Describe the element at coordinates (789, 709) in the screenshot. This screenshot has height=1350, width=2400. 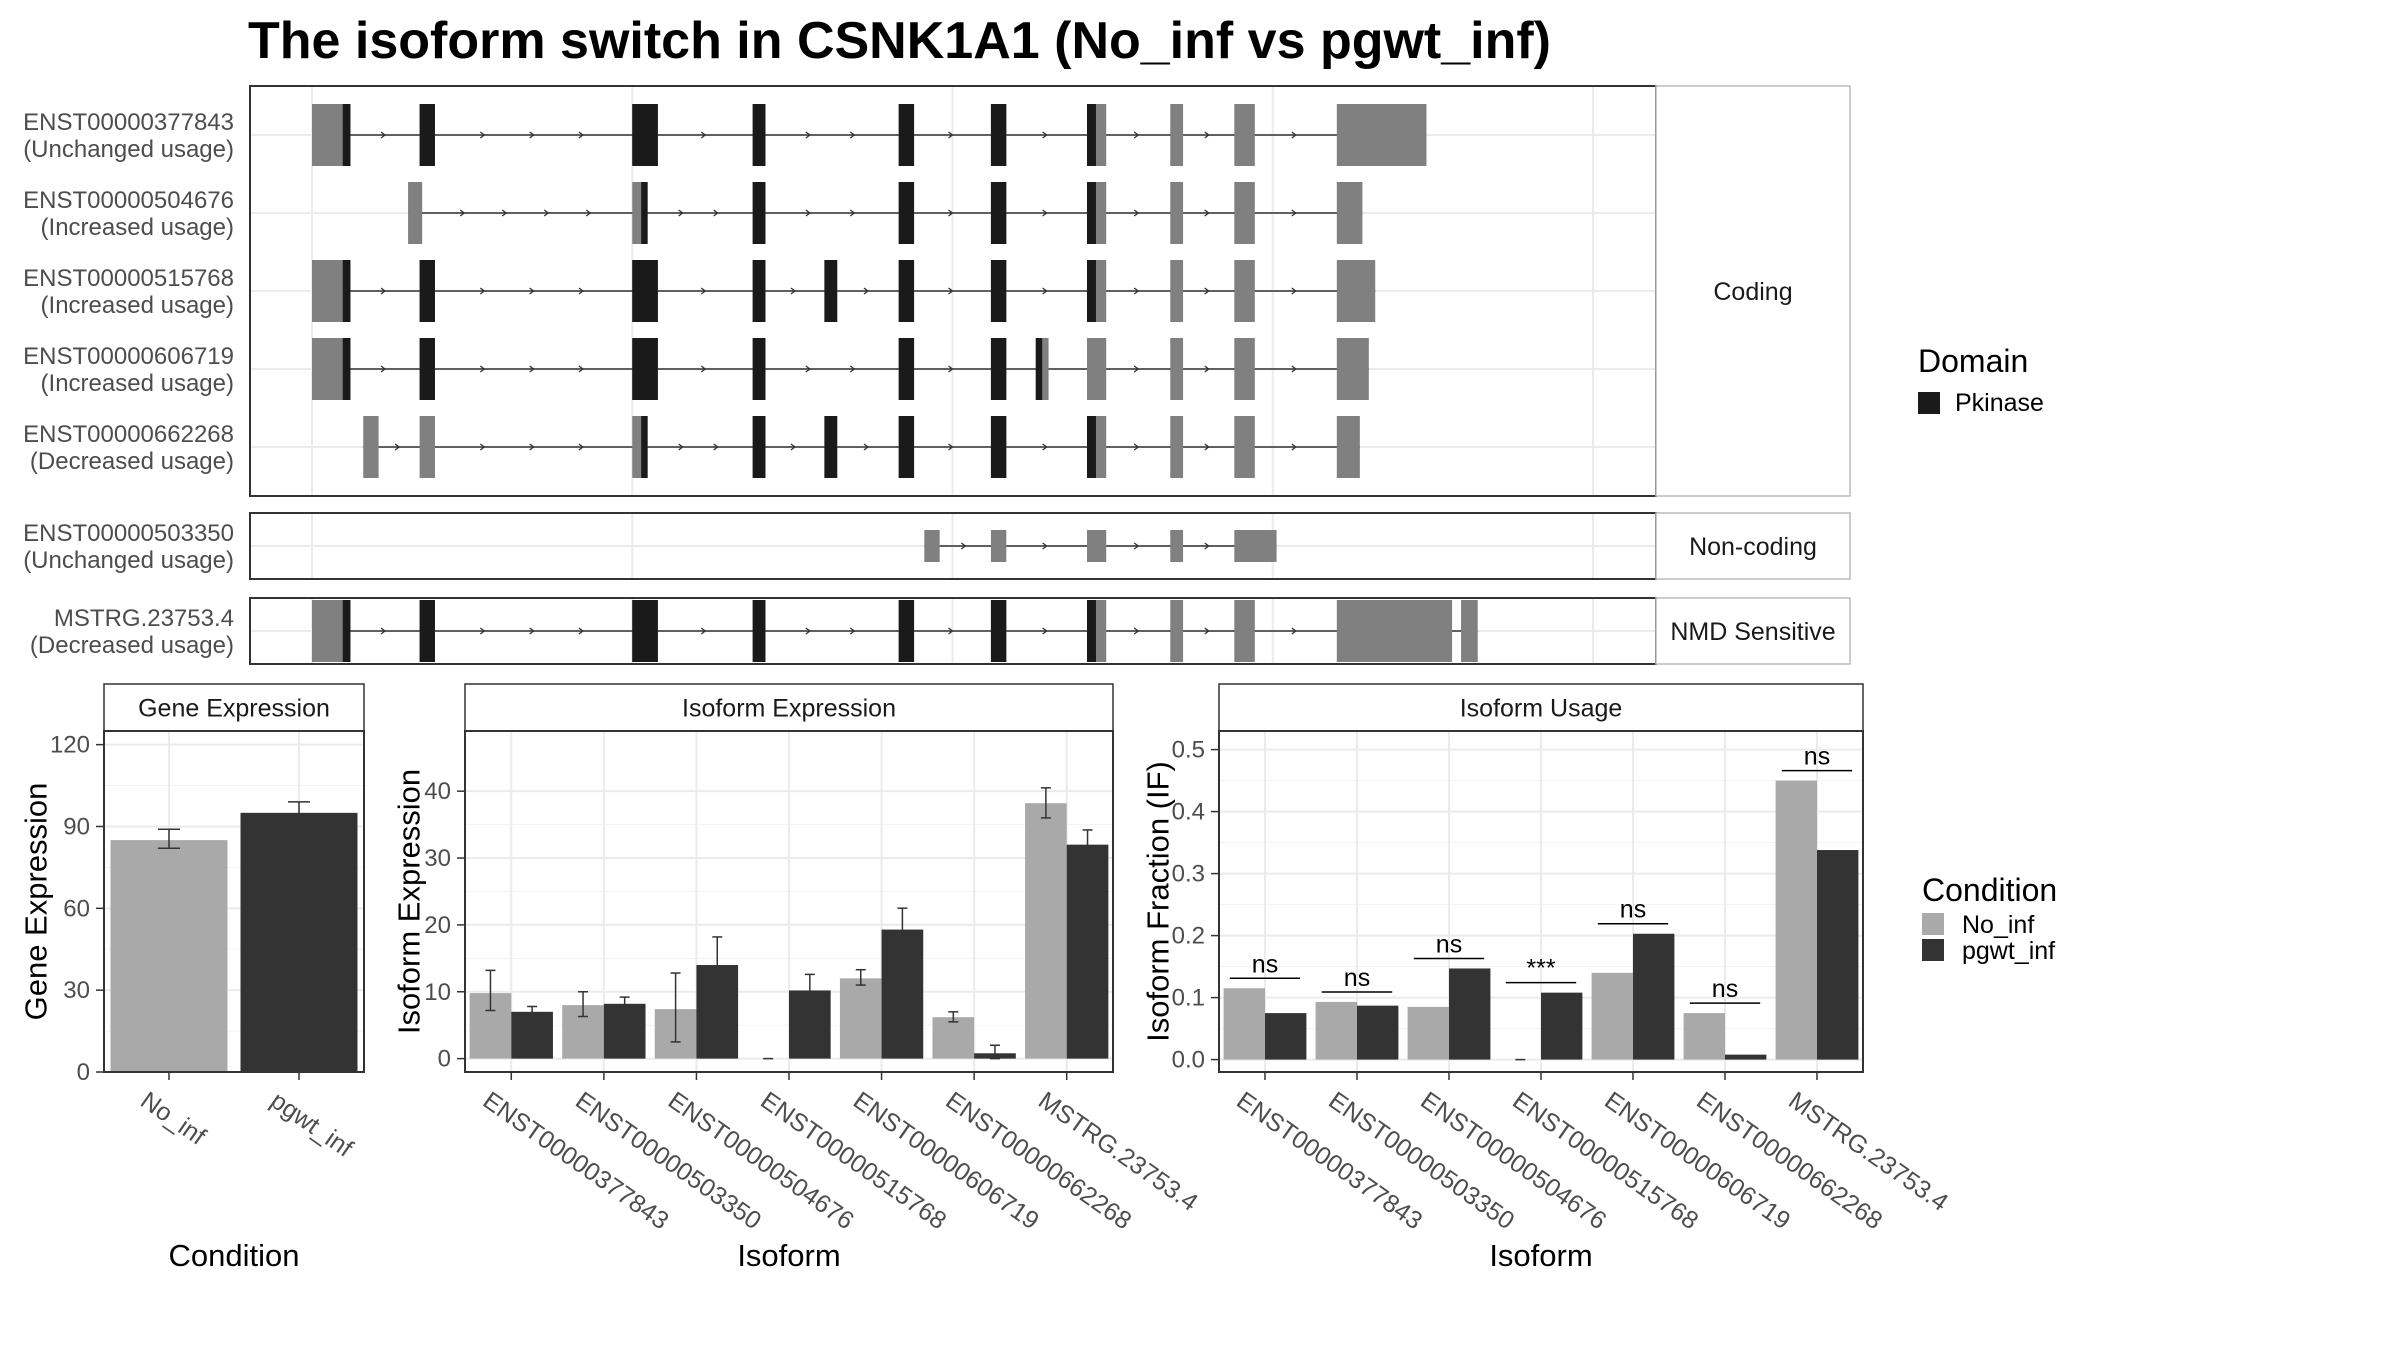
I see `facet-strip-title: Isoform Expression` at that location.